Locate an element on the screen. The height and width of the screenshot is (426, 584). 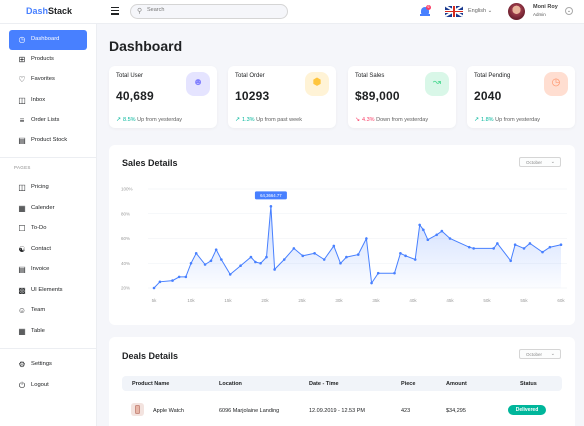
sidebar-item-settings: ⚙ Settings is located at coordinates (48, 365).